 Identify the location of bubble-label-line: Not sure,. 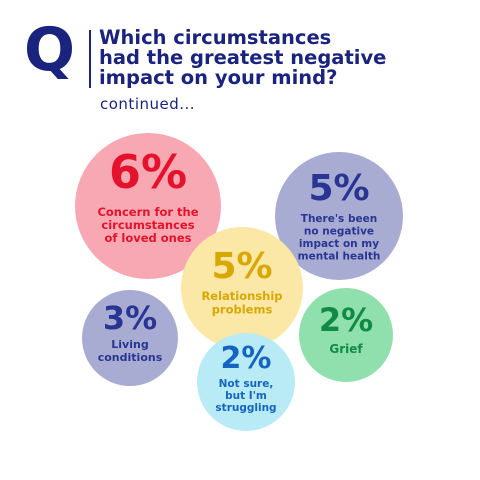
(246, 384).